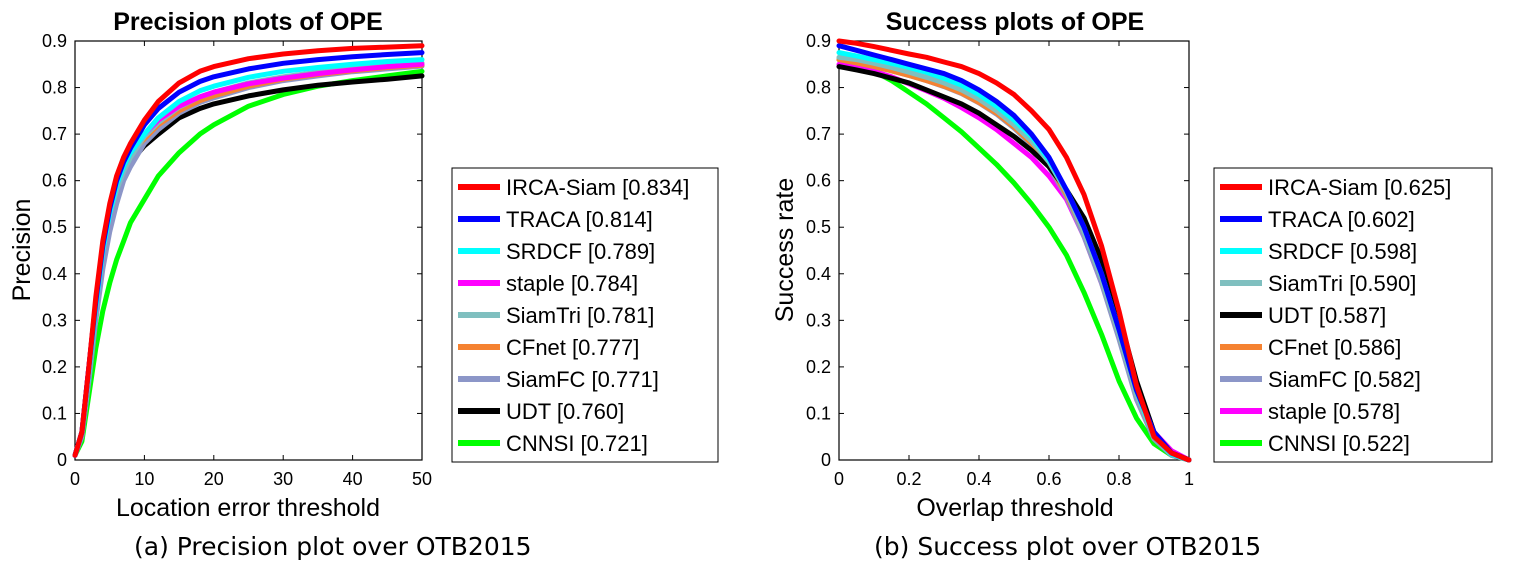 This screenshot has width=1536, height=576. I want to click on x-axis-label: Location error threshold, so click(248, 508).